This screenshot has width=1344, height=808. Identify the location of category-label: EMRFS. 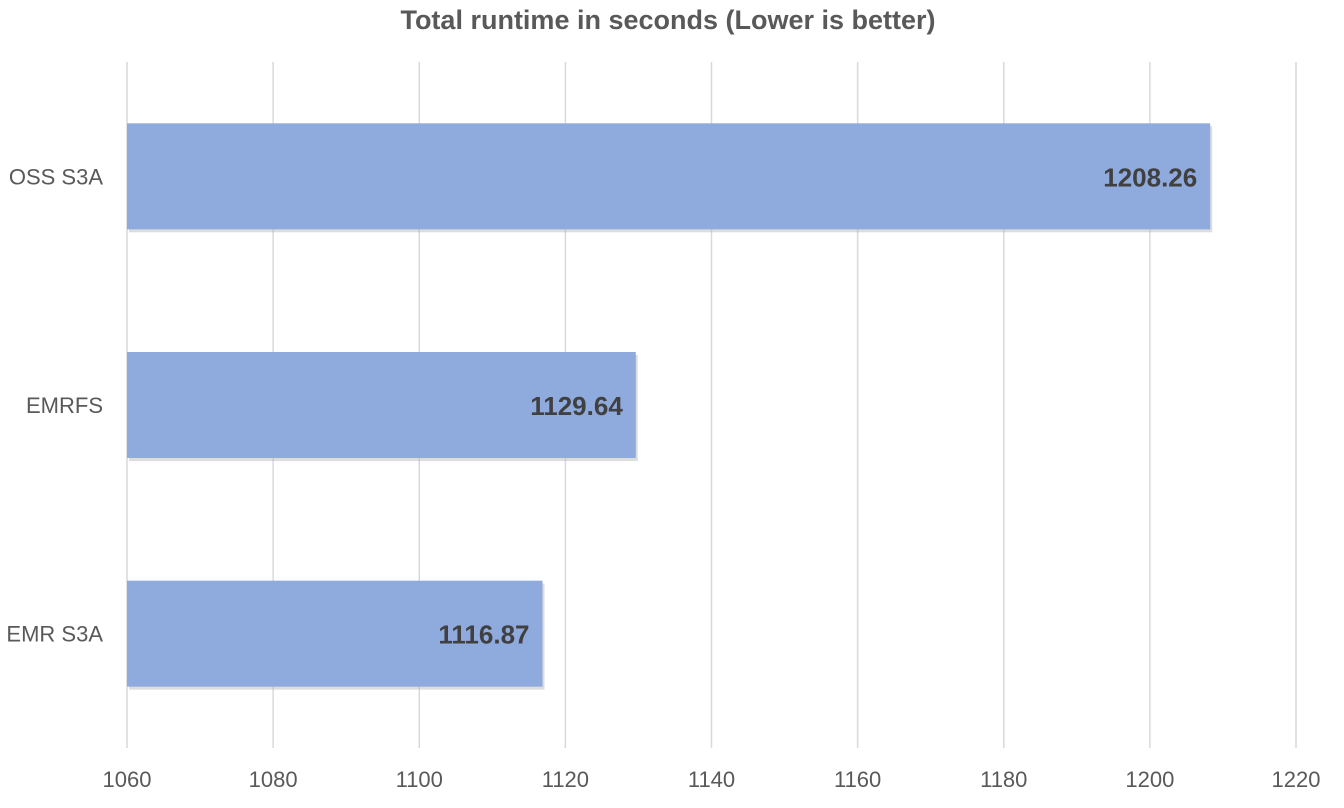
(64, 405).